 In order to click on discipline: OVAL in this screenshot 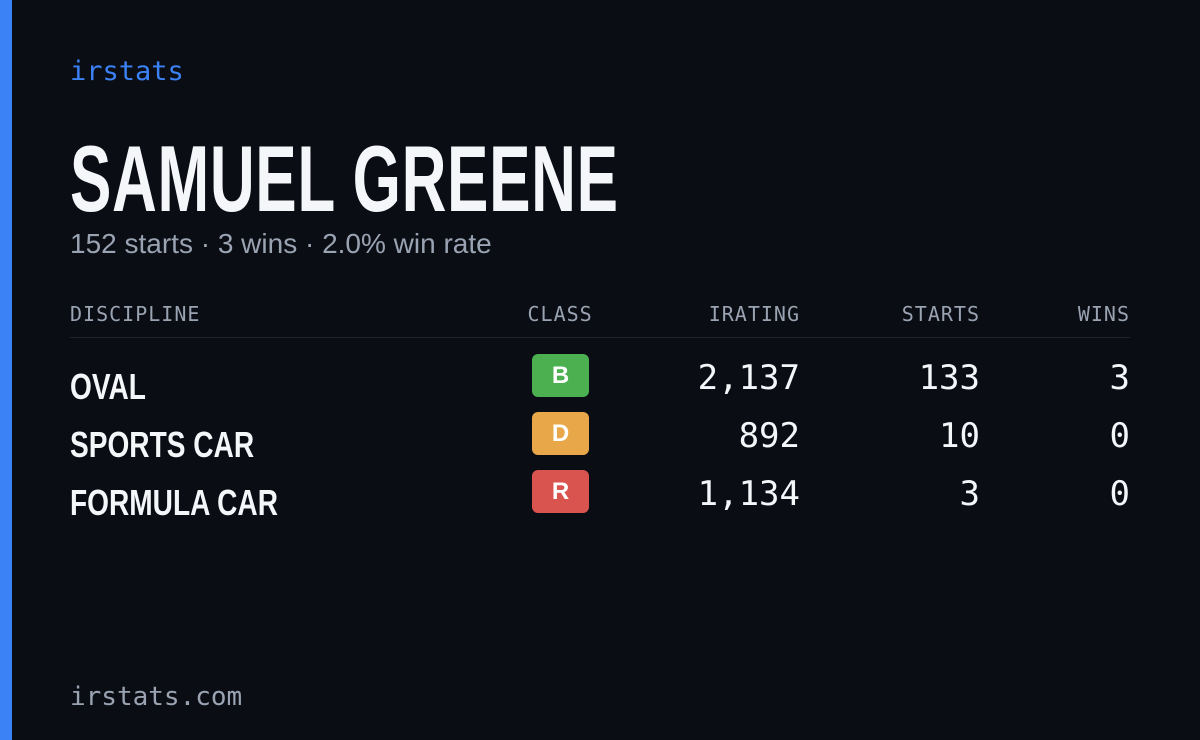, I will do `click(108, 386)`.